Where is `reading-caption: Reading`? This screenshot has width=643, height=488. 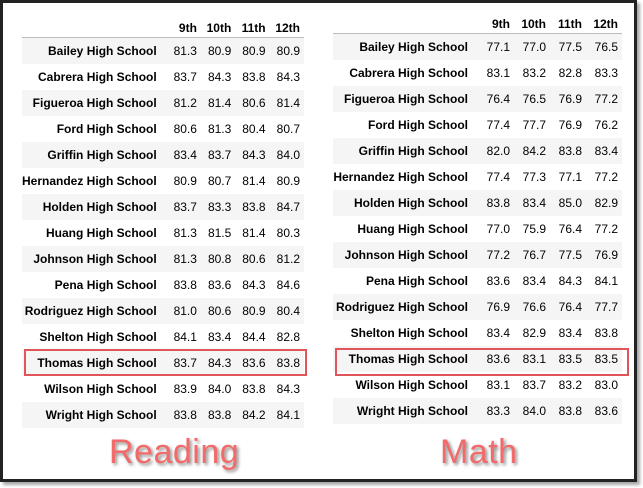 reading-caption: Reading is located at coordinates (174, 452).